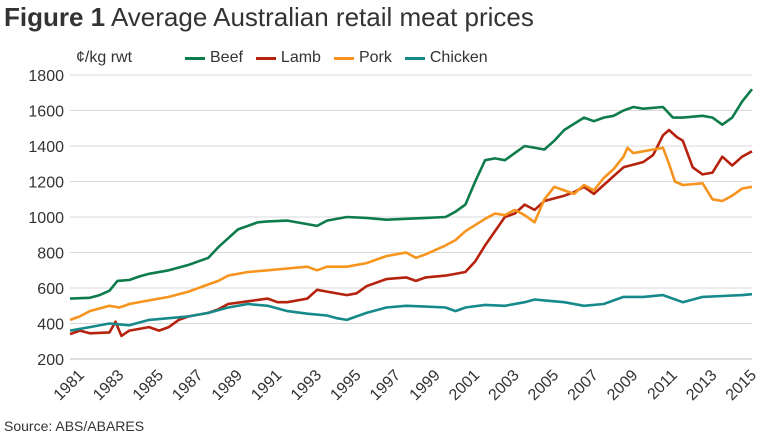 The width and height of the screenshot is (762, 437). What do you see at coordinates (583, 385) in the screenshot?
I see `x-tick-label: 2007` at bounding box center [583, 385].